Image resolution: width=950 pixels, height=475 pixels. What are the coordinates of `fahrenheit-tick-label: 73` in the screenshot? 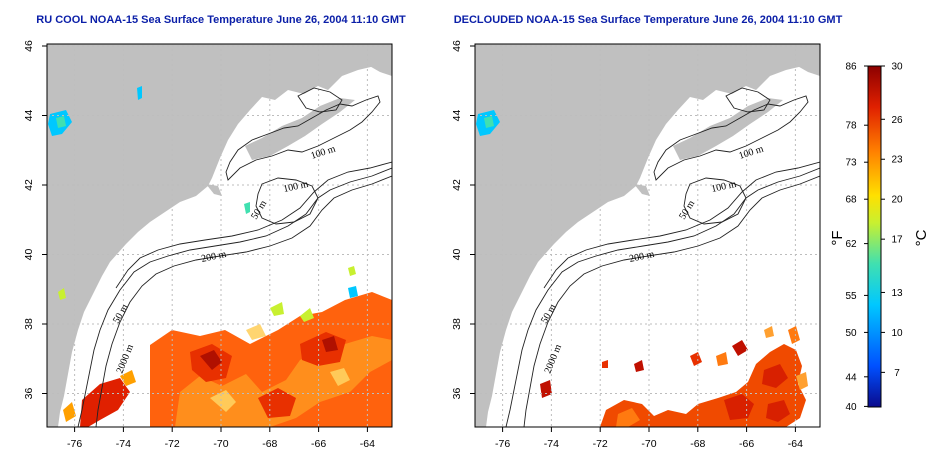 It's located at (851, 163).